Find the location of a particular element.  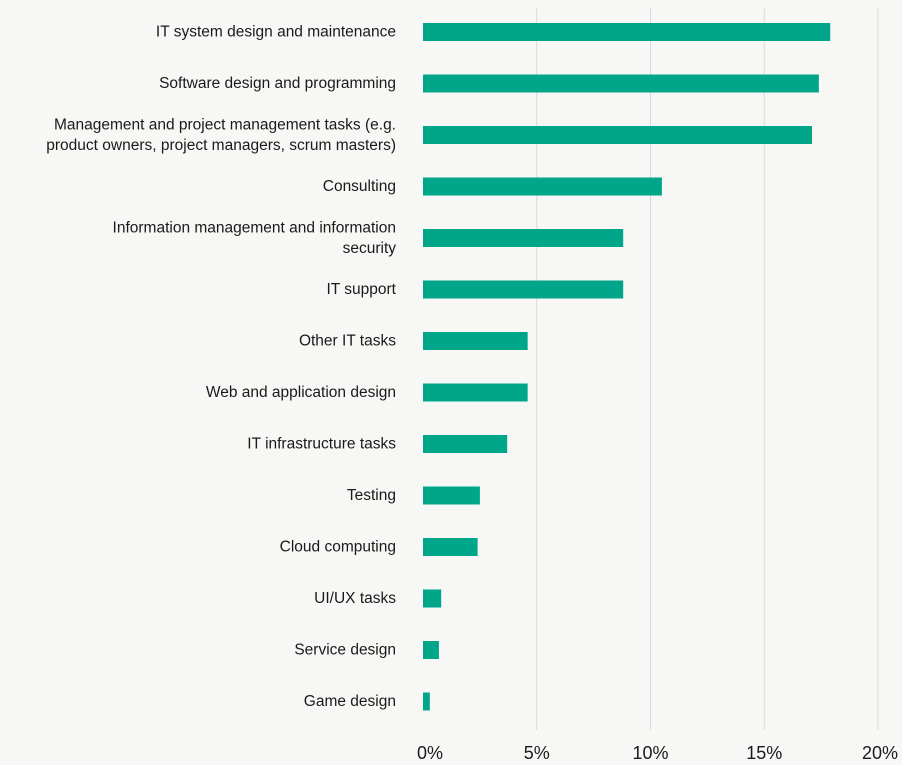

x-tick-label: 20% is located at coordinates (880, 753).